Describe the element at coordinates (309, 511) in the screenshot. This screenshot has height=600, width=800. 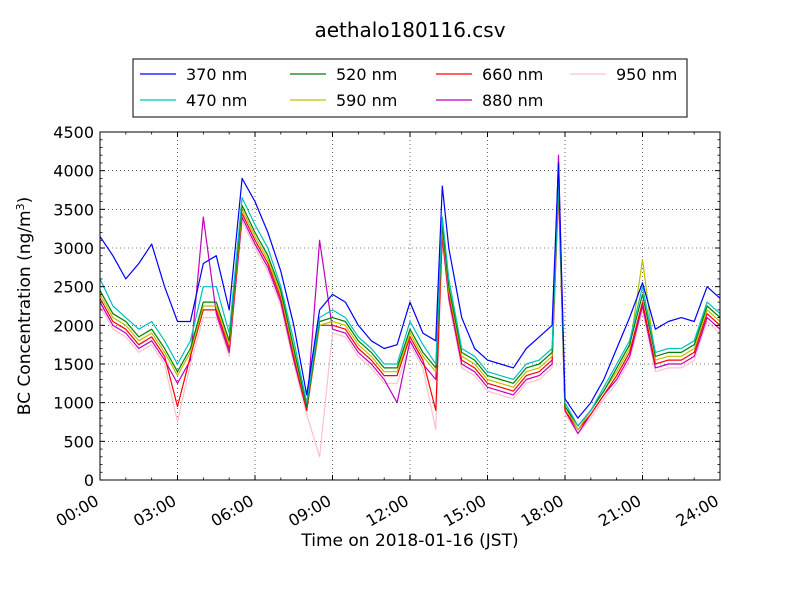
I see `x-tick-label: 09:00` at that location.